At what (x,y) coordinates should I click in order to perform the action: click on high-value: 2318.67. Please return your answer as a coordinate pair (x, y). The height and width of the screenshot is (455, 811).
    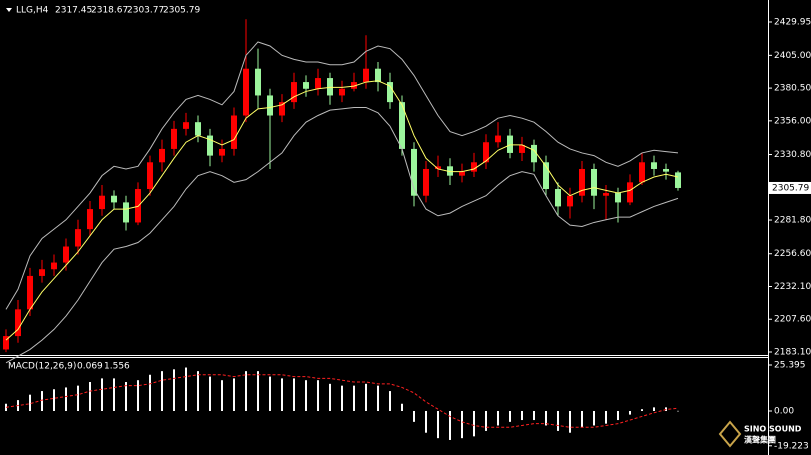
    Looking at the image, I should click on (109, 11).